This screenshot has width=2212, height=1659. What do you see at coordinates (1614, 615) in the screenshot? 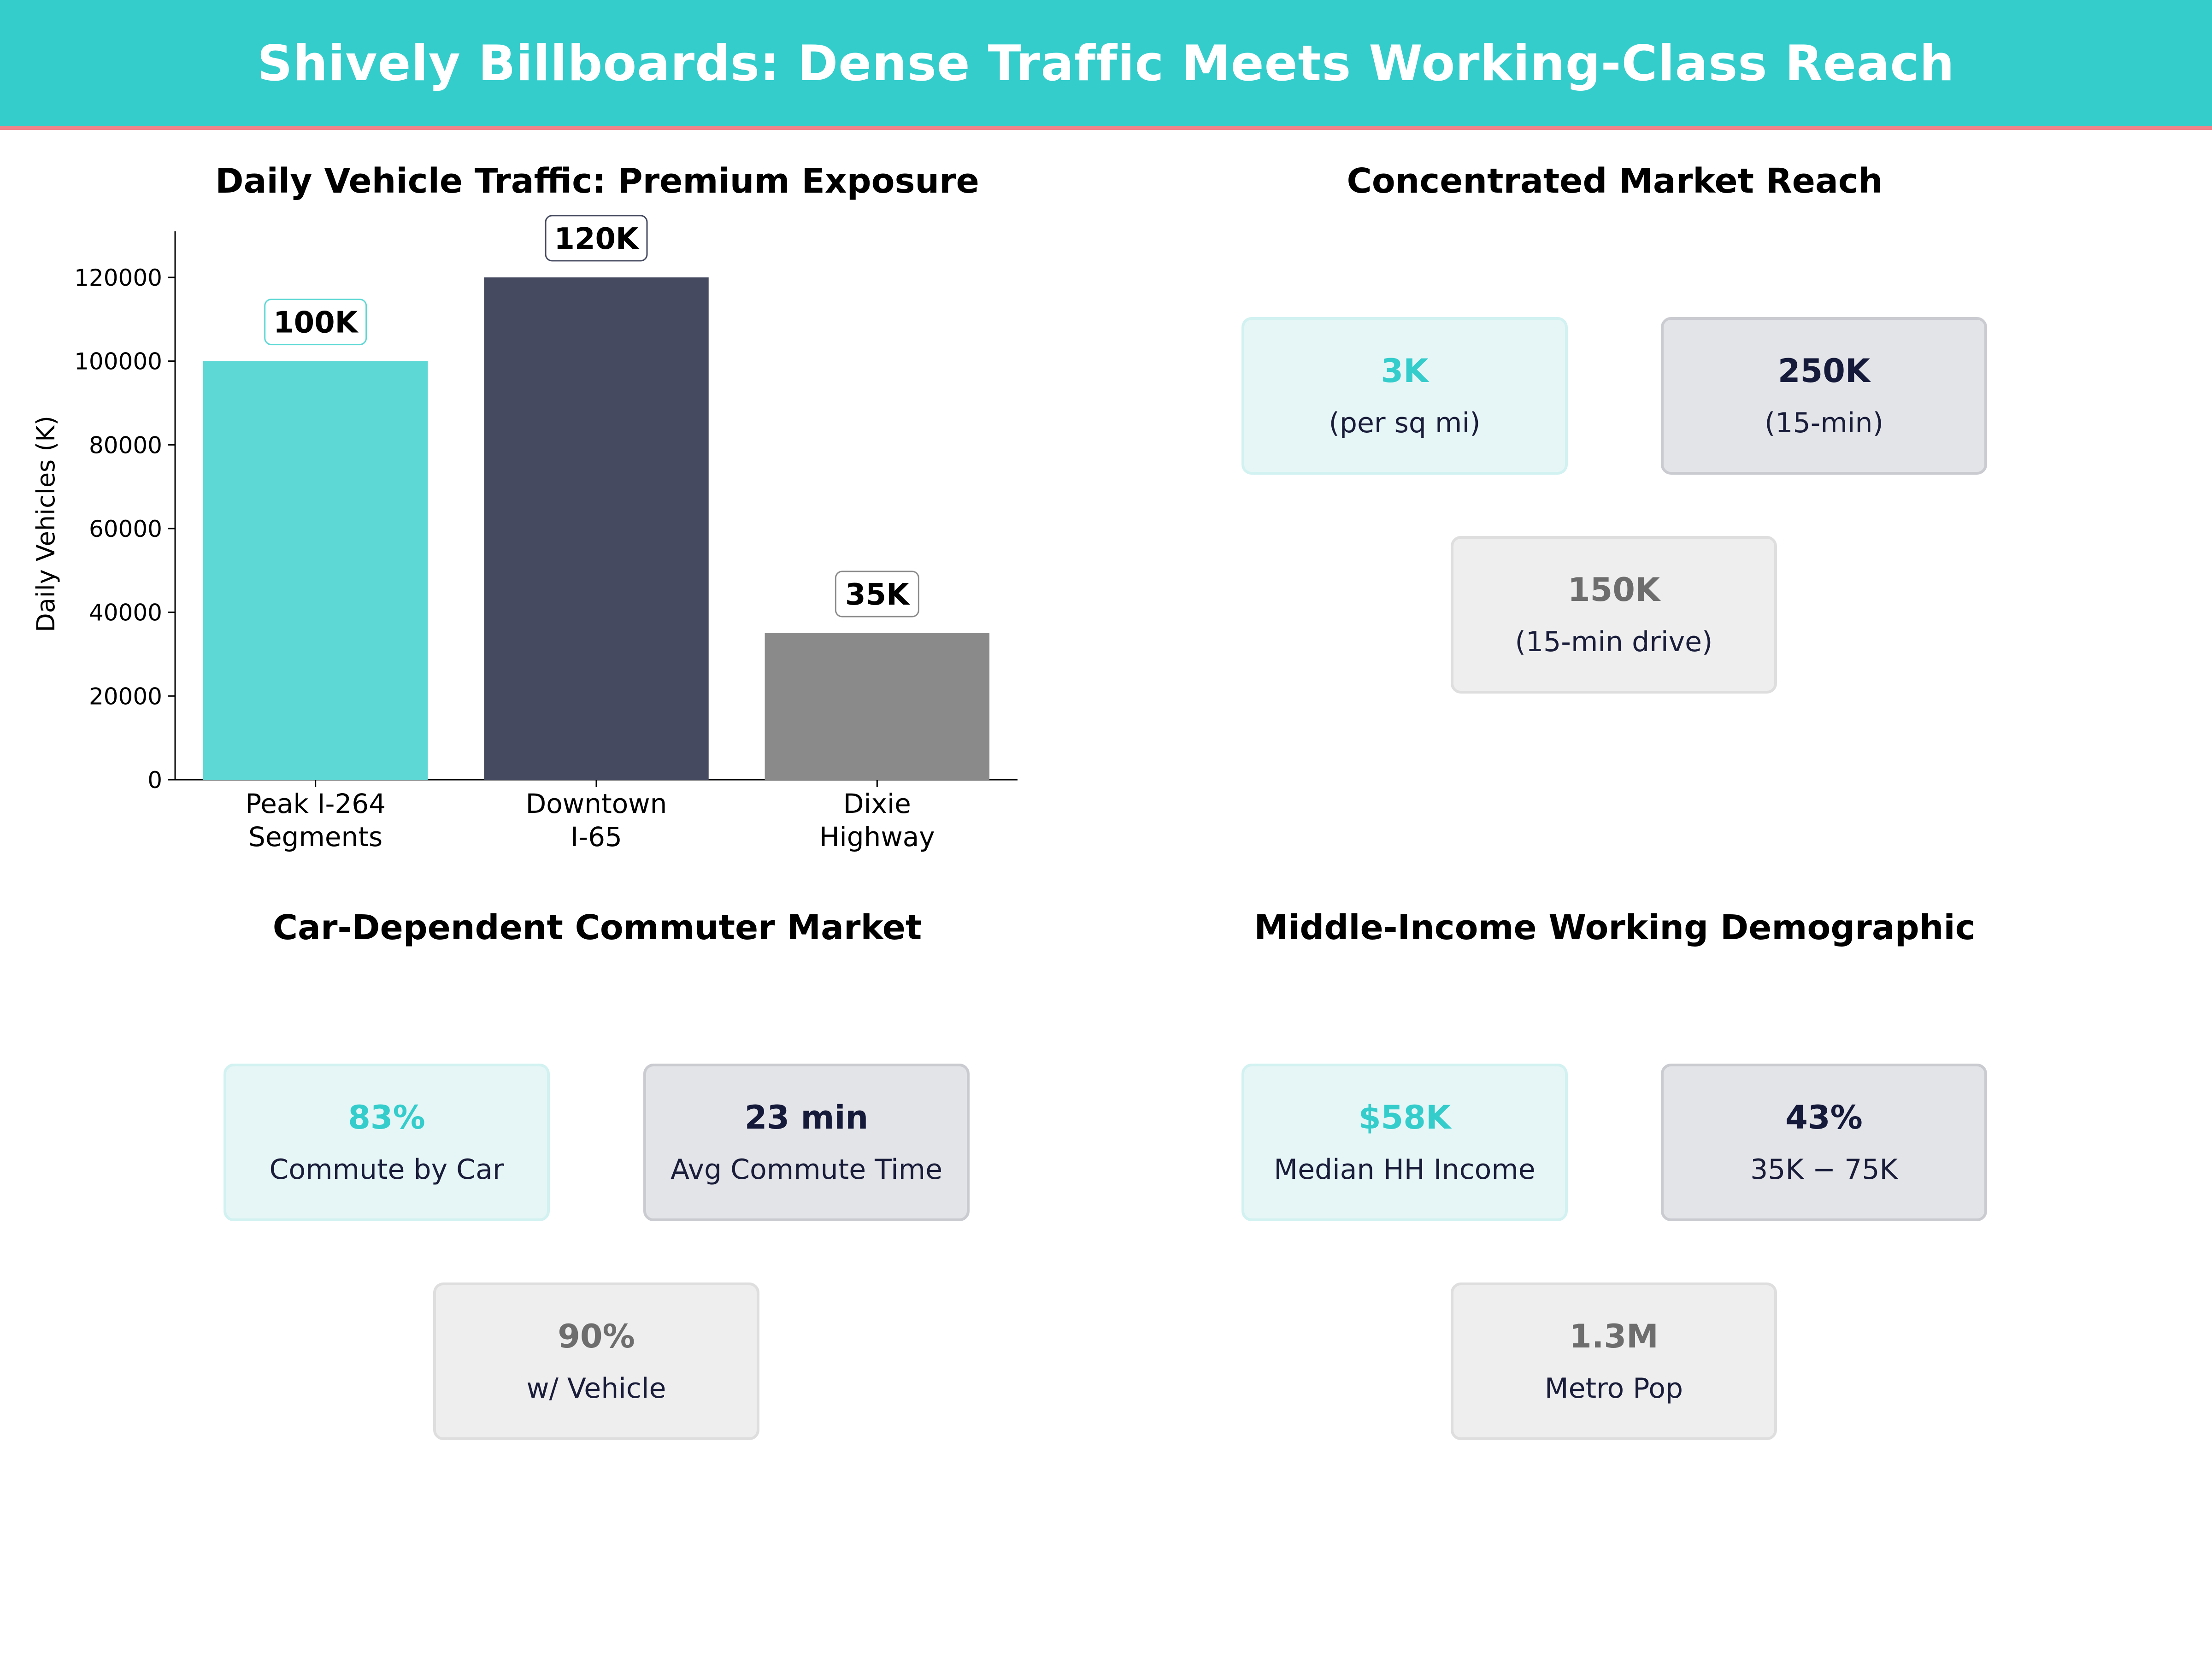
I see `drive-reach-card: 150K (15-min drive)` at bounding box center [1614, 615].